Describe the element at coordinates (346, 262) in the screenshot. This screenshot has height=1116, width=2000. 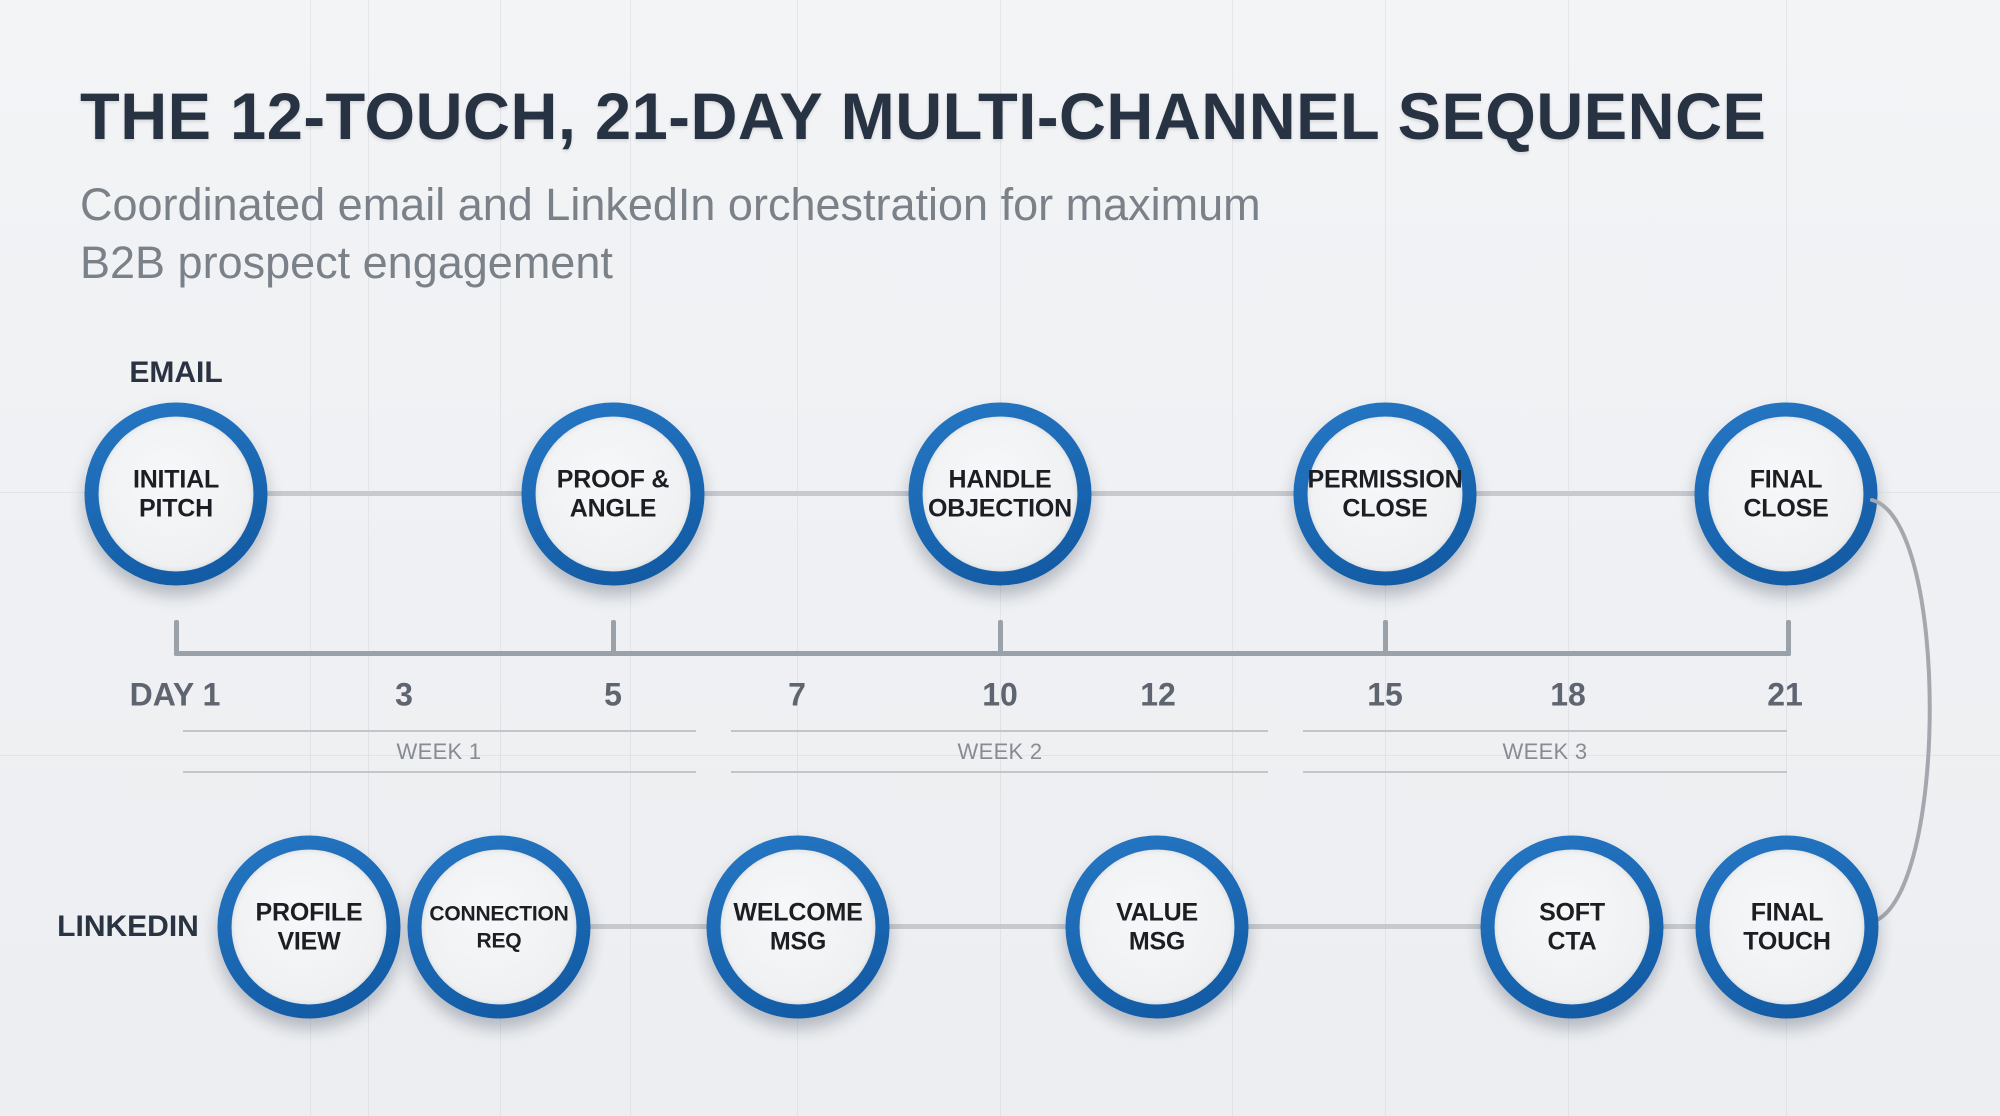
I see `subtitle-line-2: B2B prospect engagement` at that location.